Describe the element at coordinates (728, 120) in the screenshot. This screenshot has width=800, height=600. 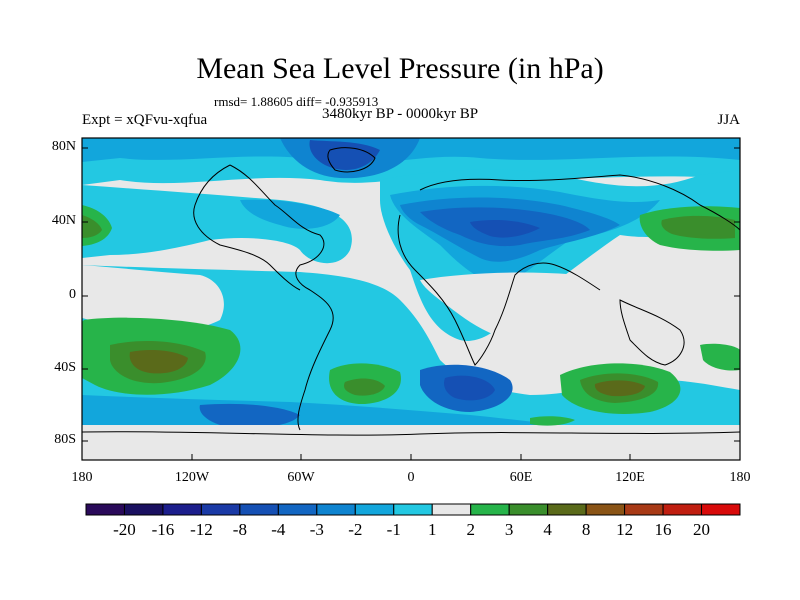
I see `season-label: JJA` at that location.